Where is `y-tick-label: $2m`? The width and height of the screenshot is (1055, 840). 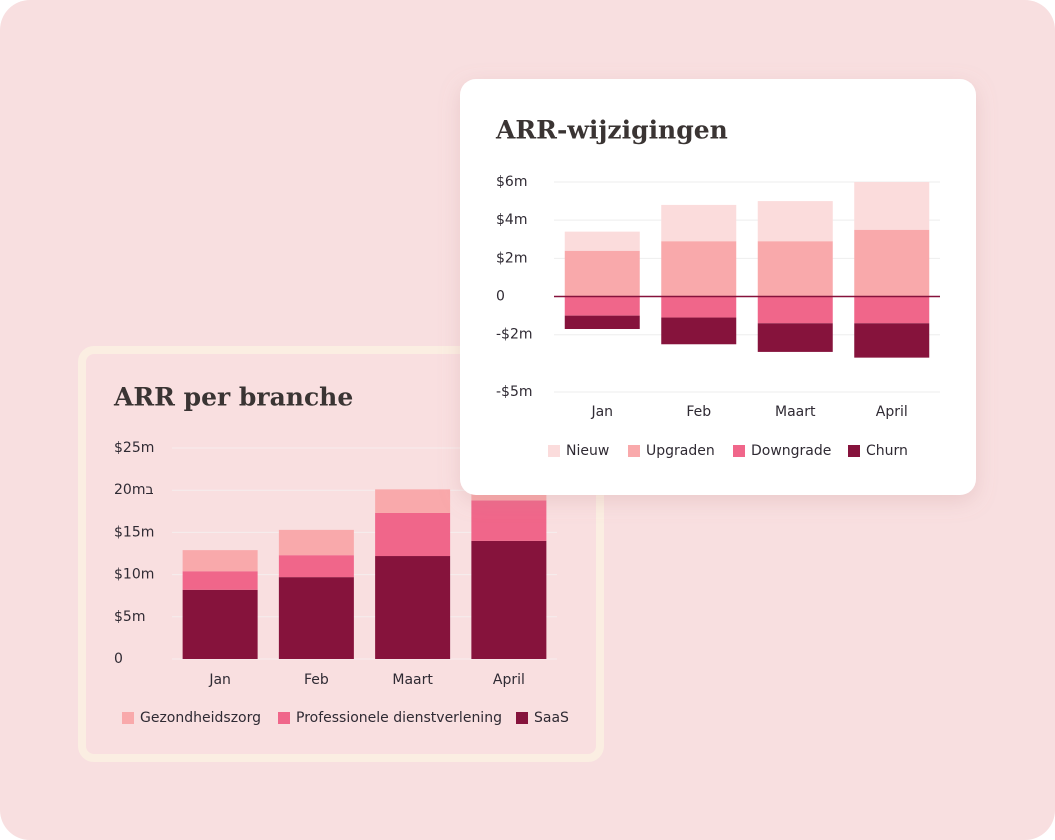 y-tick-label: $2m is located at coordinates (511, 258).